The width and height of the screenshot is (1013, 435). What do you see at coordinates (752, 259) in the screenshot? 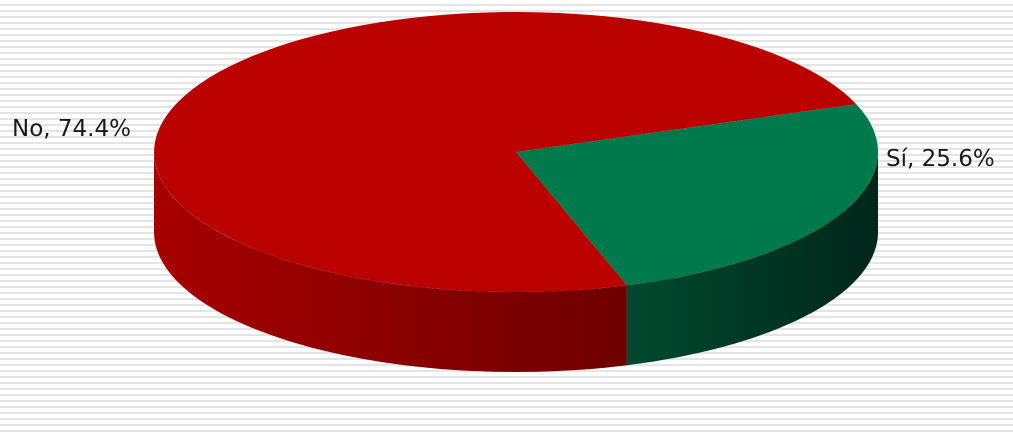
I see `slice-side-si` at bounding box center [752, 259].